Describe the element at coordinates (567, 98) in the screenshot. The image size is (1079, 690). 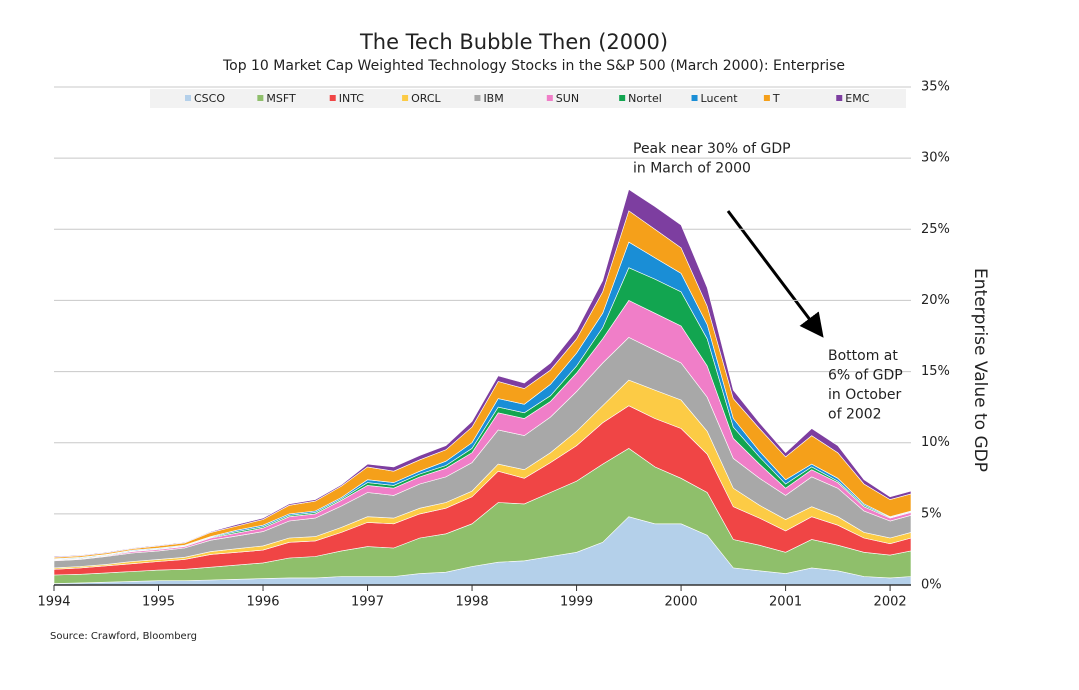
I see `legend-label: SUN` at that location.